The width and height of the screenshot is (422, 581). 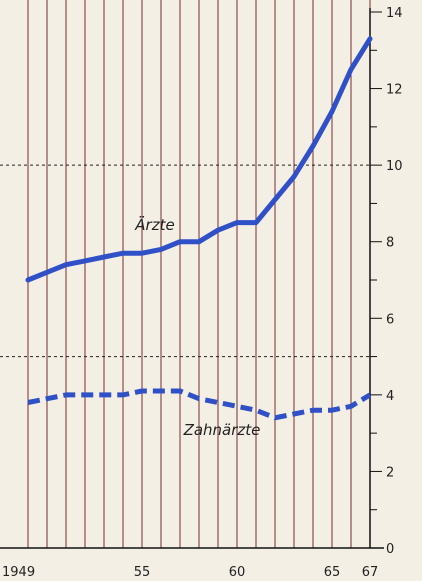 What do you see at coordinates (394, 13) in the screenshot?
I see `y-tick-label: 14` at bounding box center [394, 13].